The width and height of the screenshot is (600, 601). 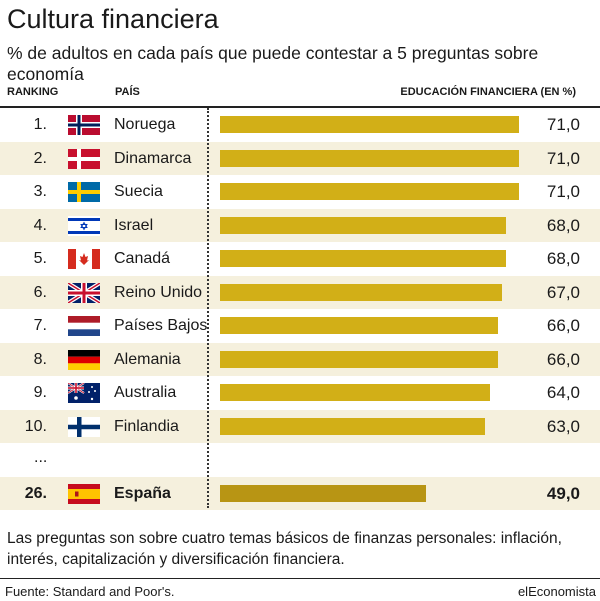 What do you see at coordinates (84, 292) in the screenshot?
I see `uk-flag-icon` at bounding box center [84, 292].